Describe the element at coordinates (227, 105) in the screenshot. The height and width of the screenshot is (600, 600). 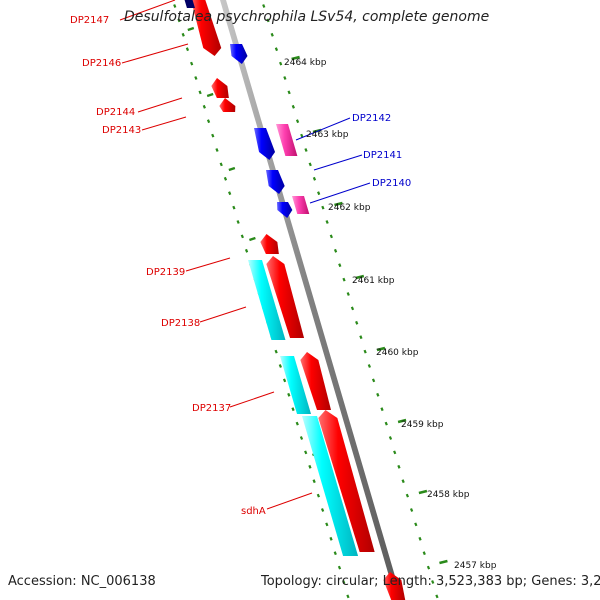
I see `cds-dp2143` at that location.